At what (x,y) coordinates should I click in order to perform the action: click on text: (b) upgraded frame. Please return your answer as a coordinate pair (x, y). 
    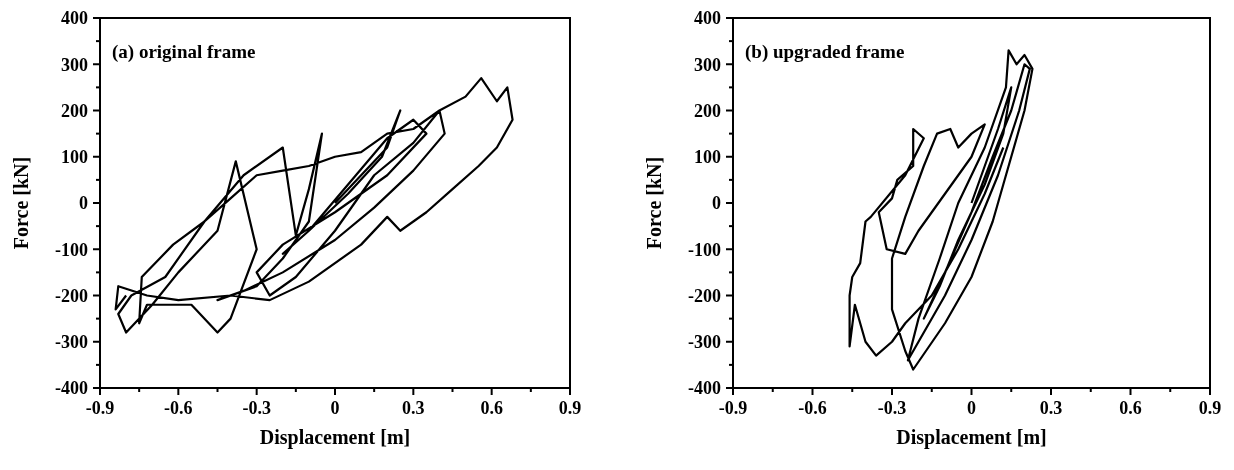
    Looking at the image, I should click on (825, 52).